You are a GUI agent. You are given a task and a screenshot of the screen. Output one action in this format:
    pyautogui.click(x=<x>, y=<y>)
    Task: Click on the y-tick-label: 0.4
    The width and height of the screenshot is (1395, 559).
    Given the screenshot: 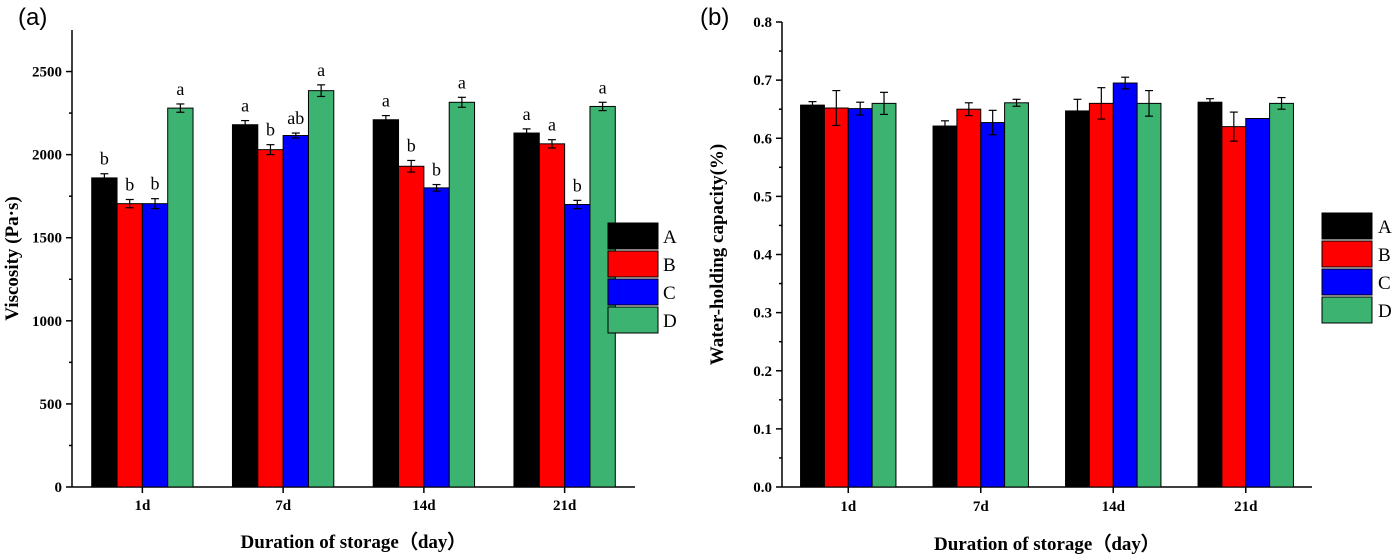 What is the action you would take?
    pyautogui.click(x=762, y=256)
    